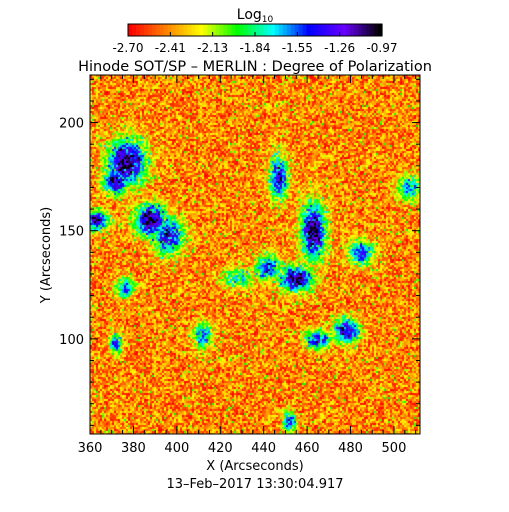  Describe the element at coordinates (176, 448) in the screenshot. I see `x-tick-label: 400` at that location.